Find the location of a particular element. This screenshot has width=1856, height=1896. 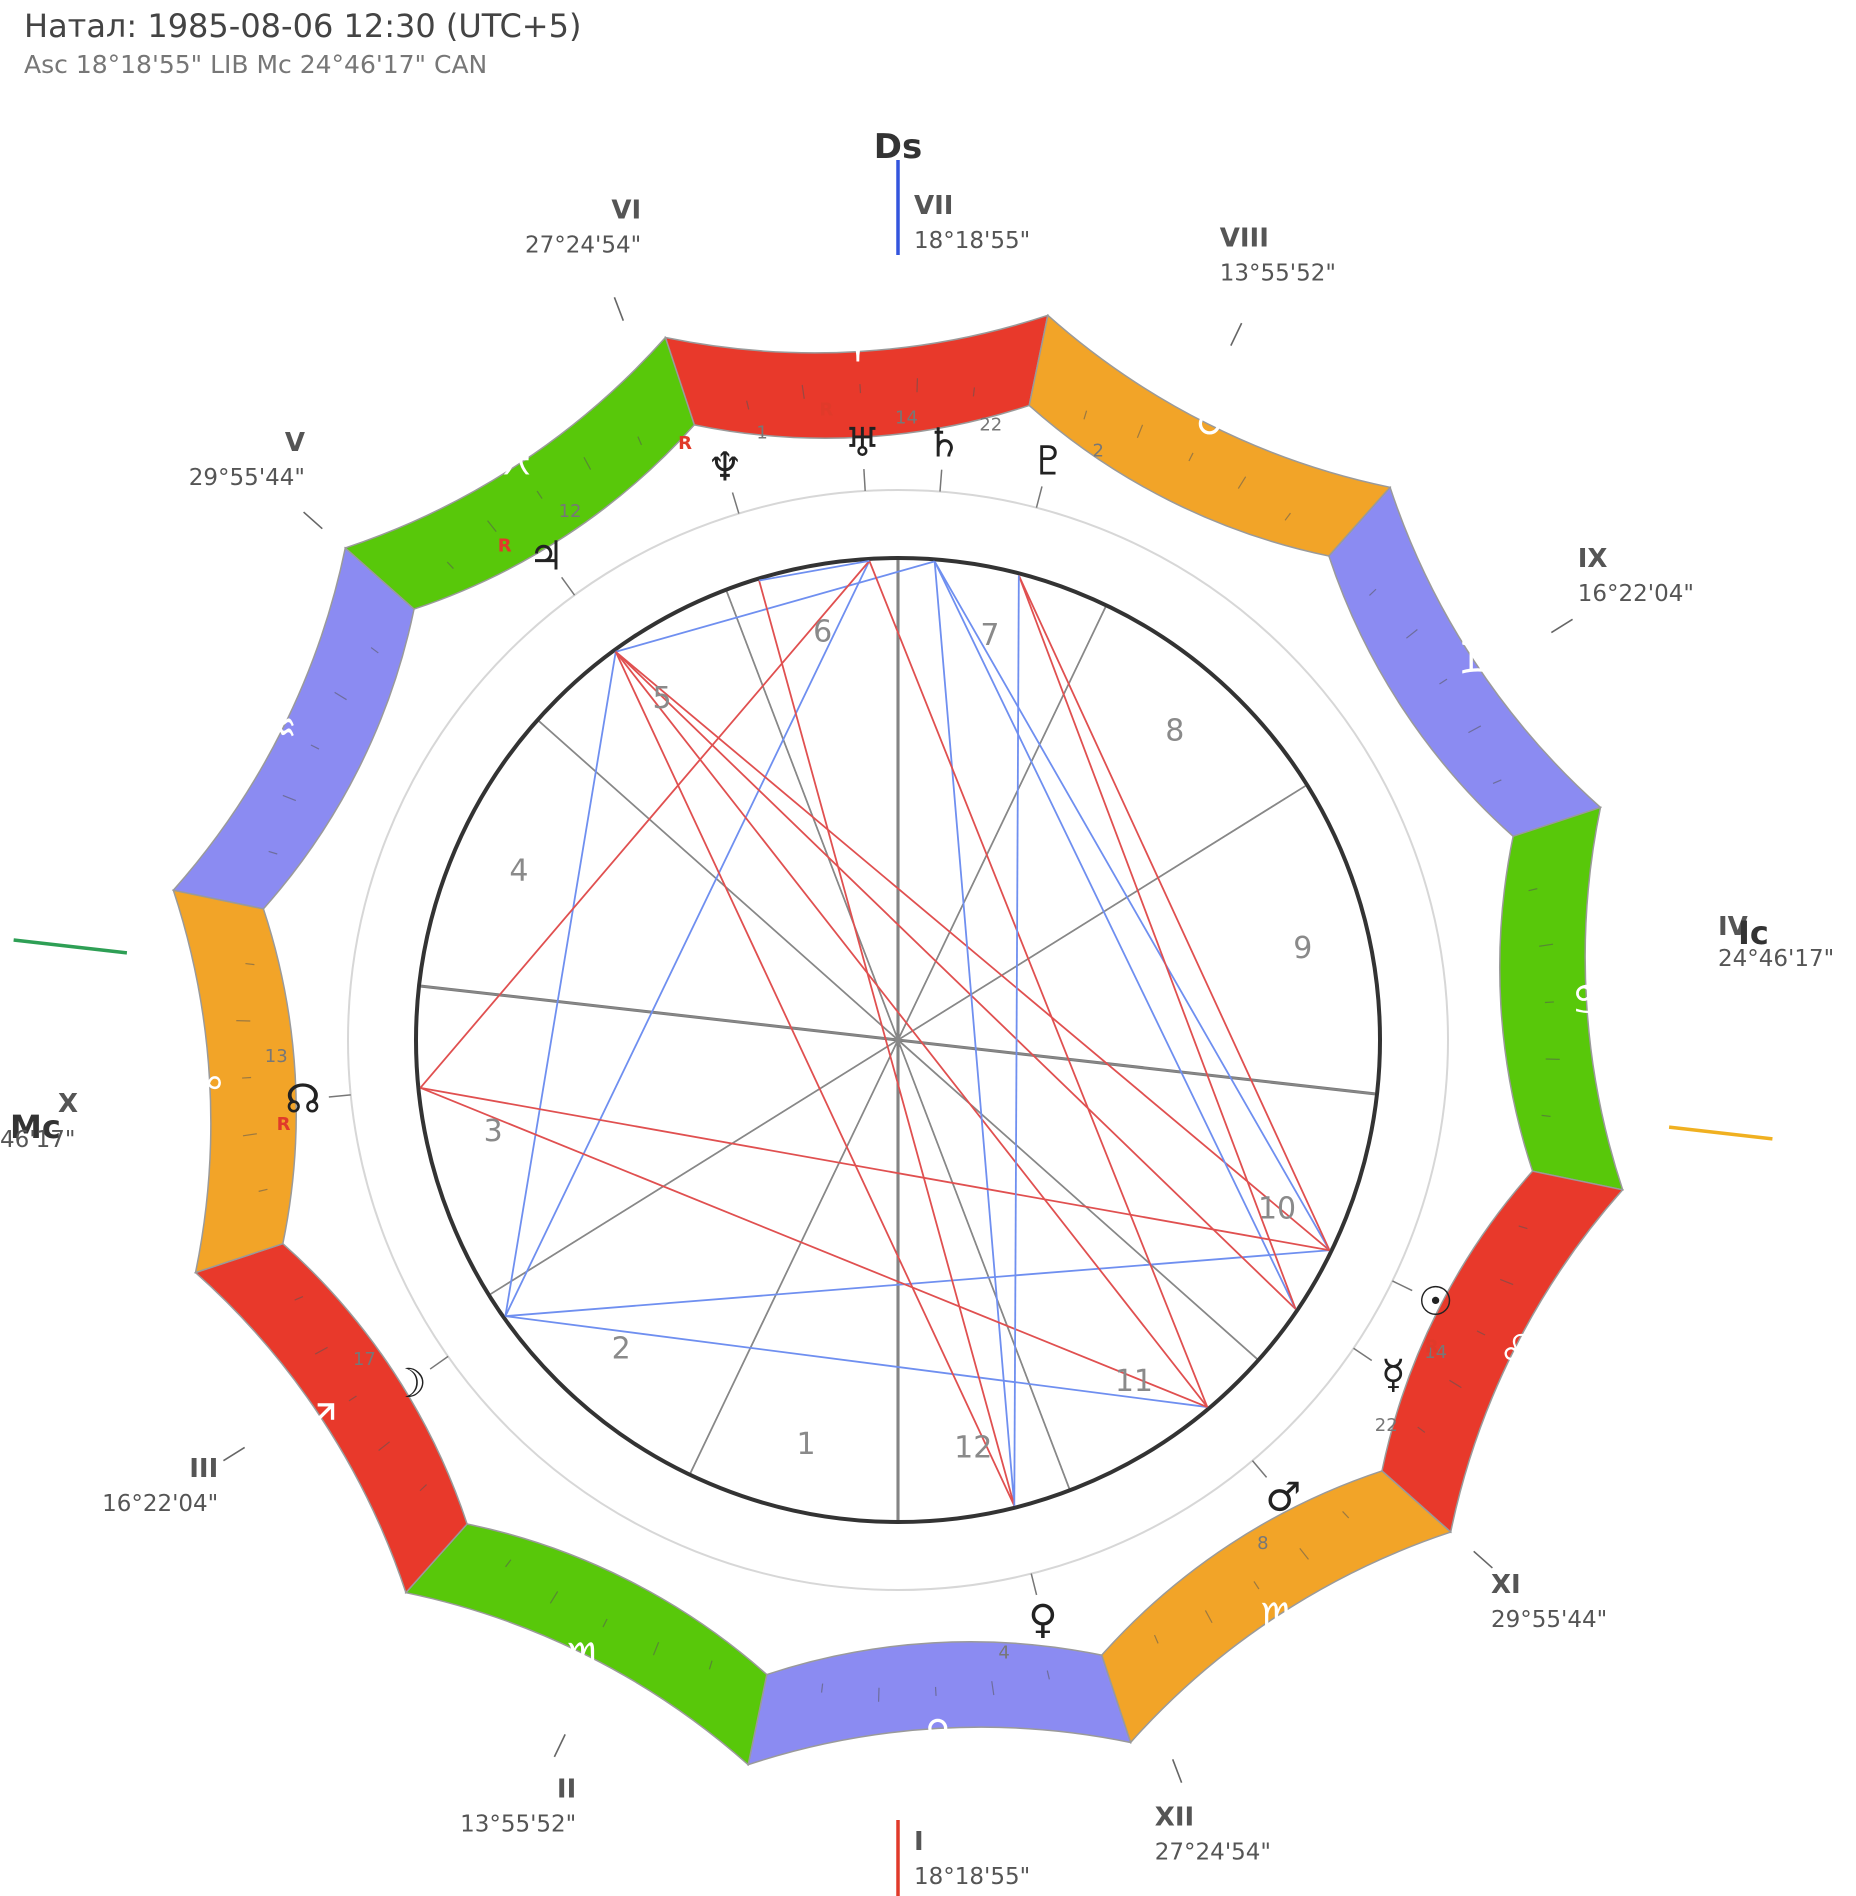

aries-icon: ♈ is located at coordinates (857, 347).